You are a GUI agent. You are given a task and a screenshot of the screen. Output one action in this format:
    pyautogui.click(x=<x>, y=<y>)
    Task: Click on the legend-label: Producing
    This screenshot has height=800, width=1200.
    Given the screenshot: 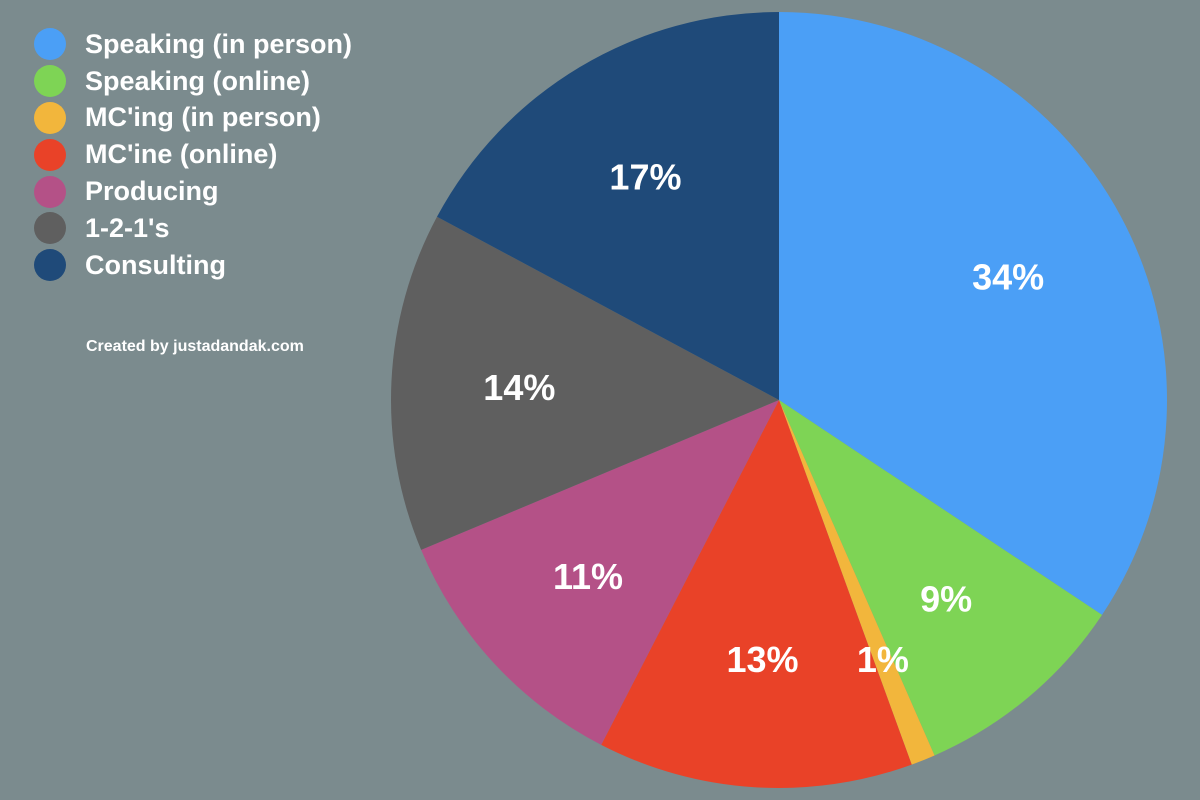 What is the action you would take?
    pyautogui.click(x=152, y=191)
    